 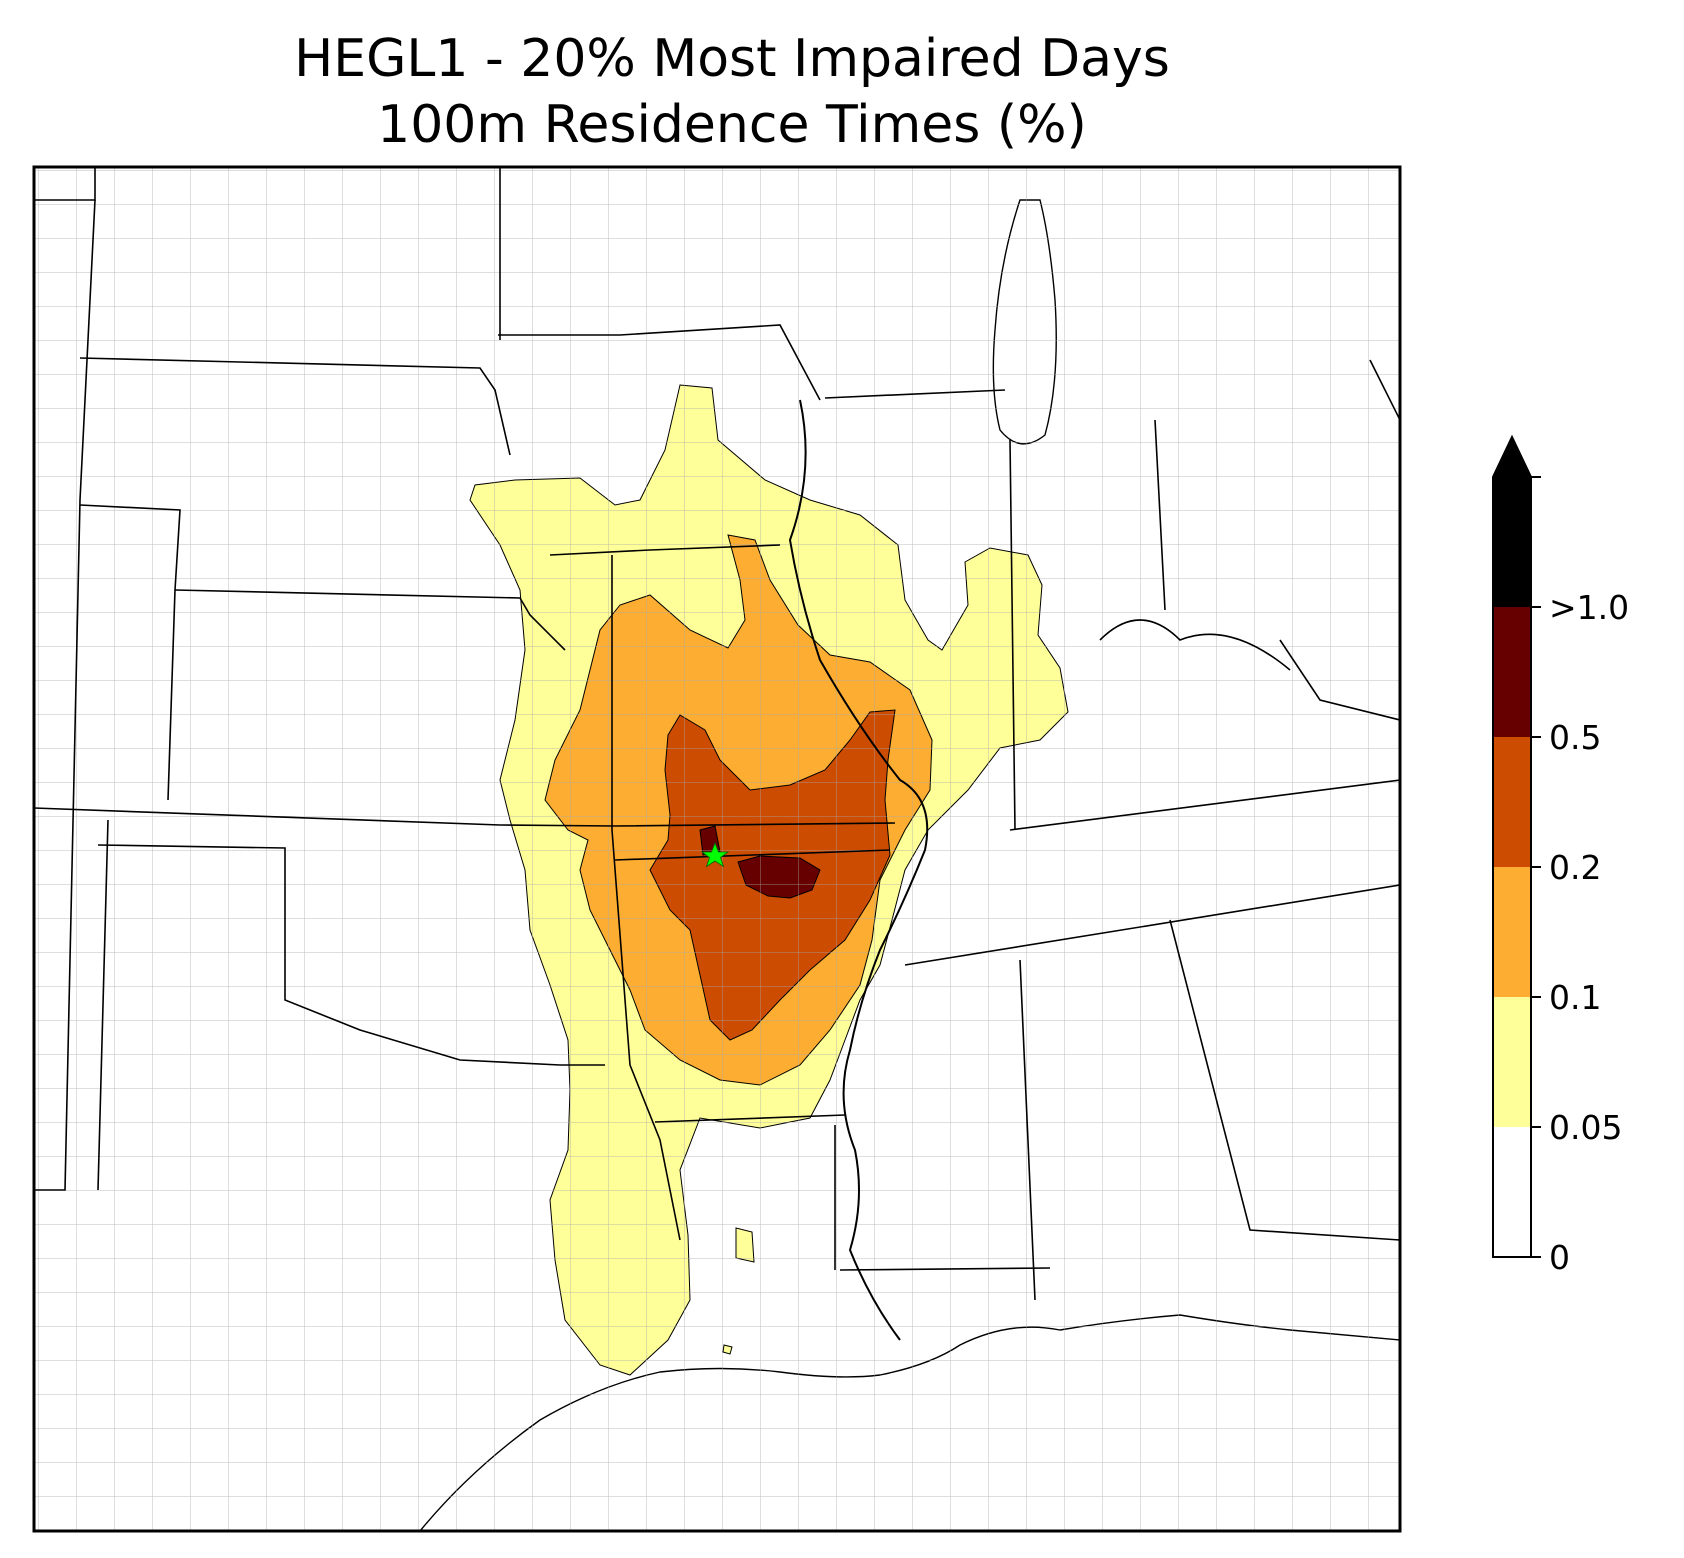 I want to click on site-marker-star, so click(x=715, y=854).